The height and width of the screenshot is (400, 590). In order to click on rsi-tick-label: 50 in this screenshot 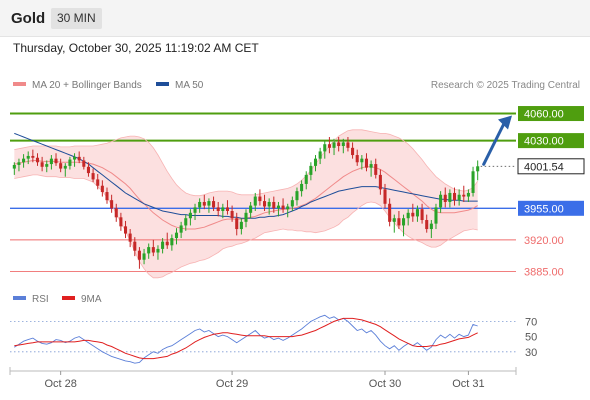, I will do `click(531, 338)`.